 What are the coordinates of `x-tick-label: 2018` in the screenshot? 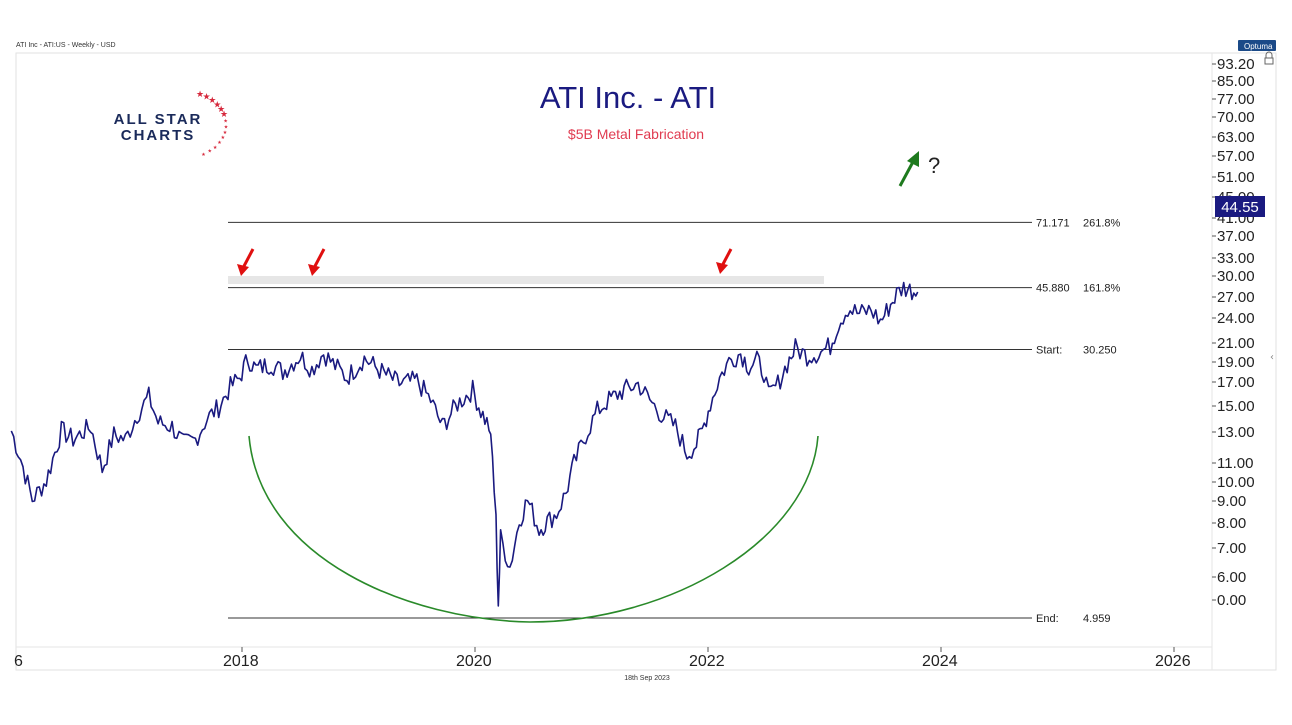 It's located at (241, 661).